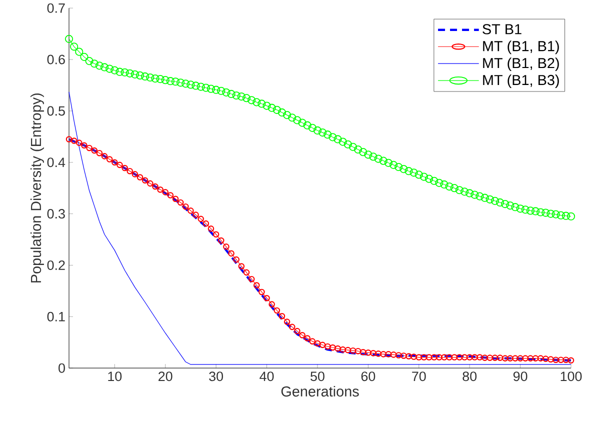  Describe the element at coordinates (56, 163) in the screenshot. I see `y-tick-label: 0.4` at that location.